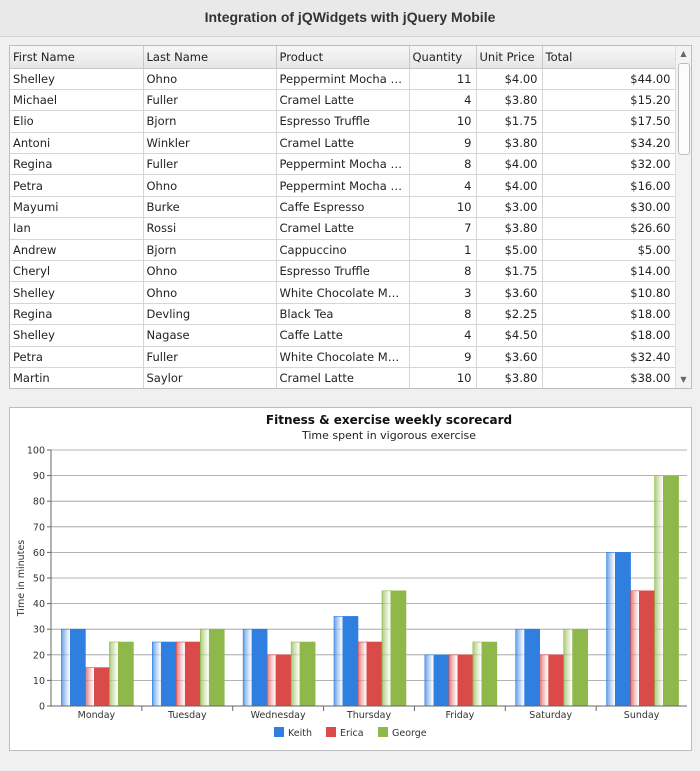 The image size is (700, 771). Describe the element at coordinates (437, 680) in the screenshot. I see `bar-keith-friday` at that location.